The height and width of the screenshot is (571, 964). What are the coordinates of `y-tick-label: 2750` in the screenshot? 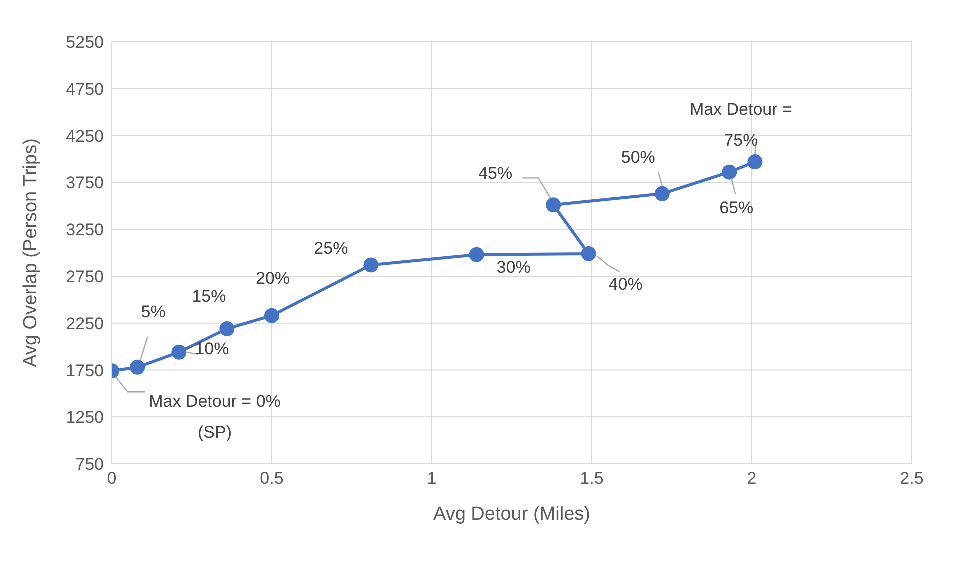 It's located at (85, 276).